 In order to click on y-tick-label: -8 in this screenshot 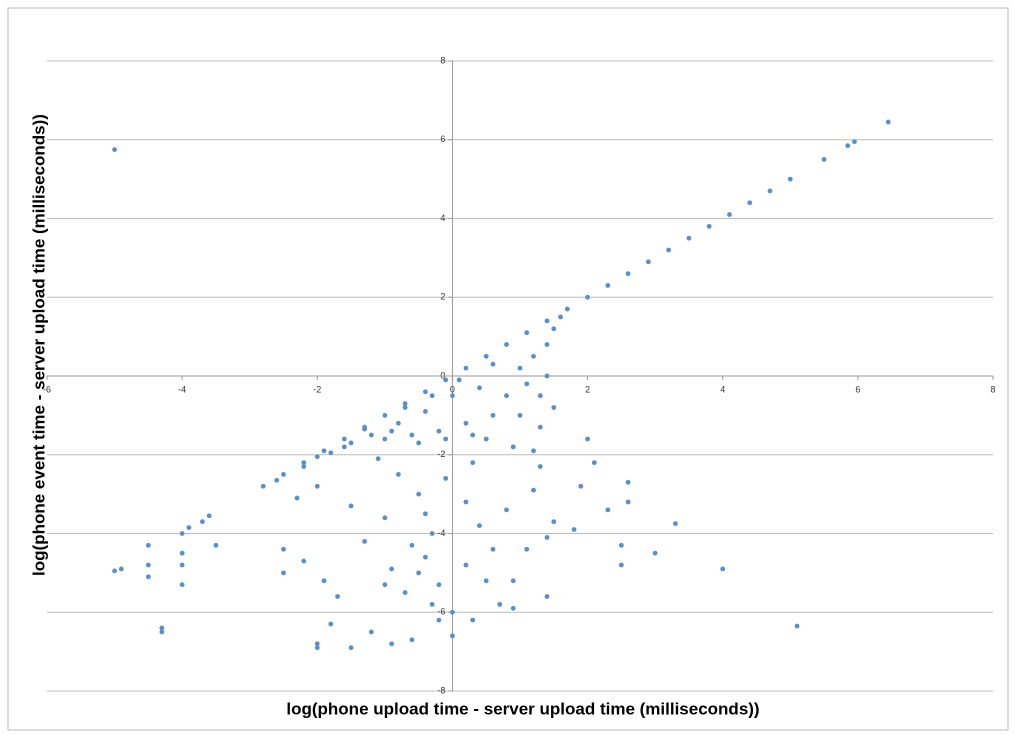, I will do `click(441, 690)`.